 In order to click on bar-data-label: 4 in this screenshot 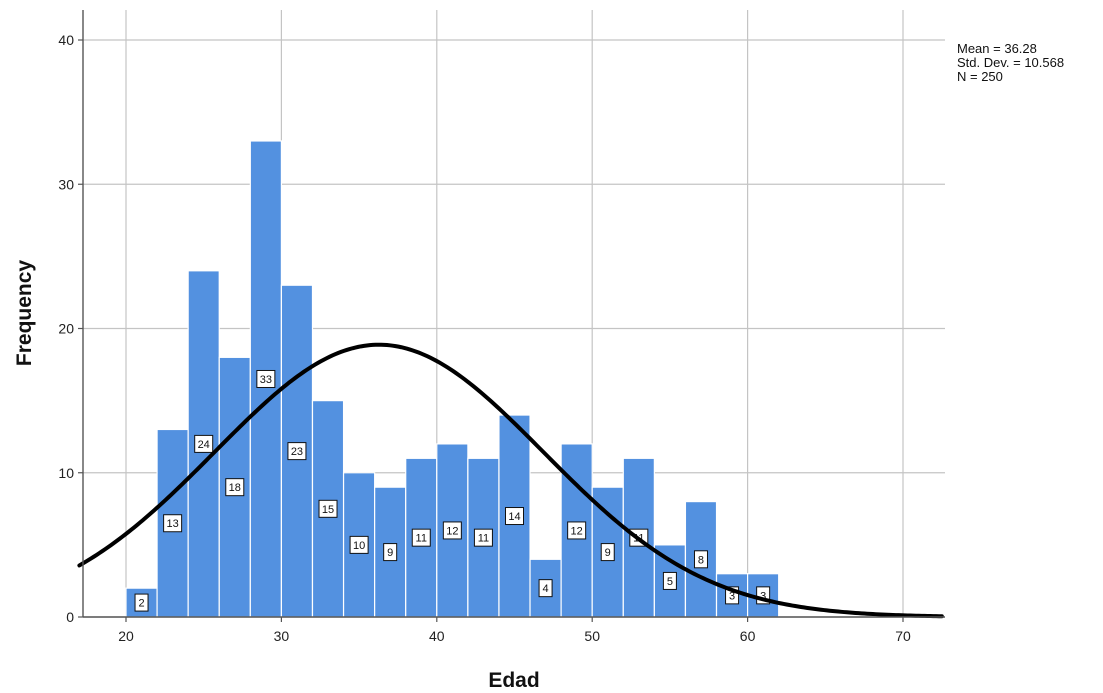, I will do `click(545, 588)`.